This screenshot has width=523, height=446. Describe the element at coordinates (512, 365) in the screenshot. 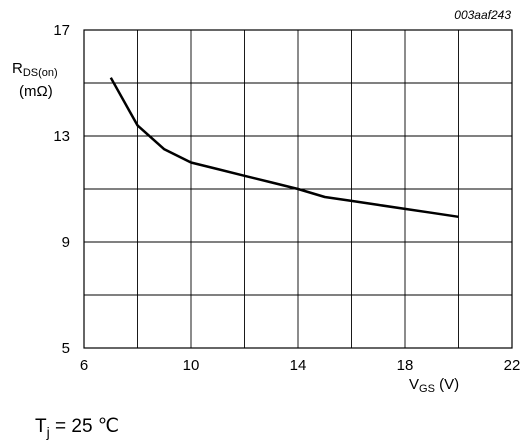

I see `x-tick-label: 22` at that location.